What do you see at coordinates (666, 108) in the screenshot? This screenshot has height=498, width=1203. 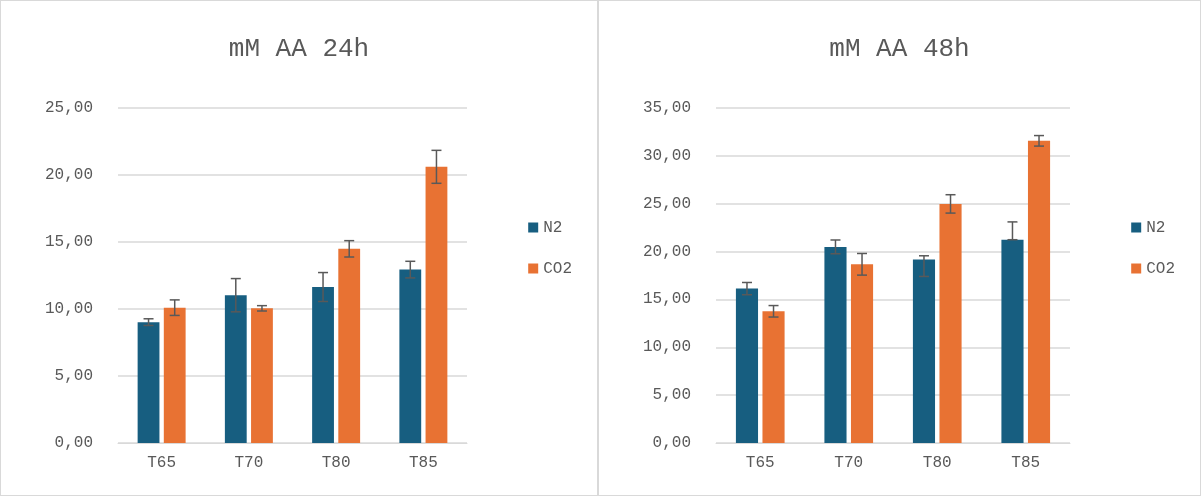 I see `y-tick-label: 35,00` at bounding box center [666, 108].